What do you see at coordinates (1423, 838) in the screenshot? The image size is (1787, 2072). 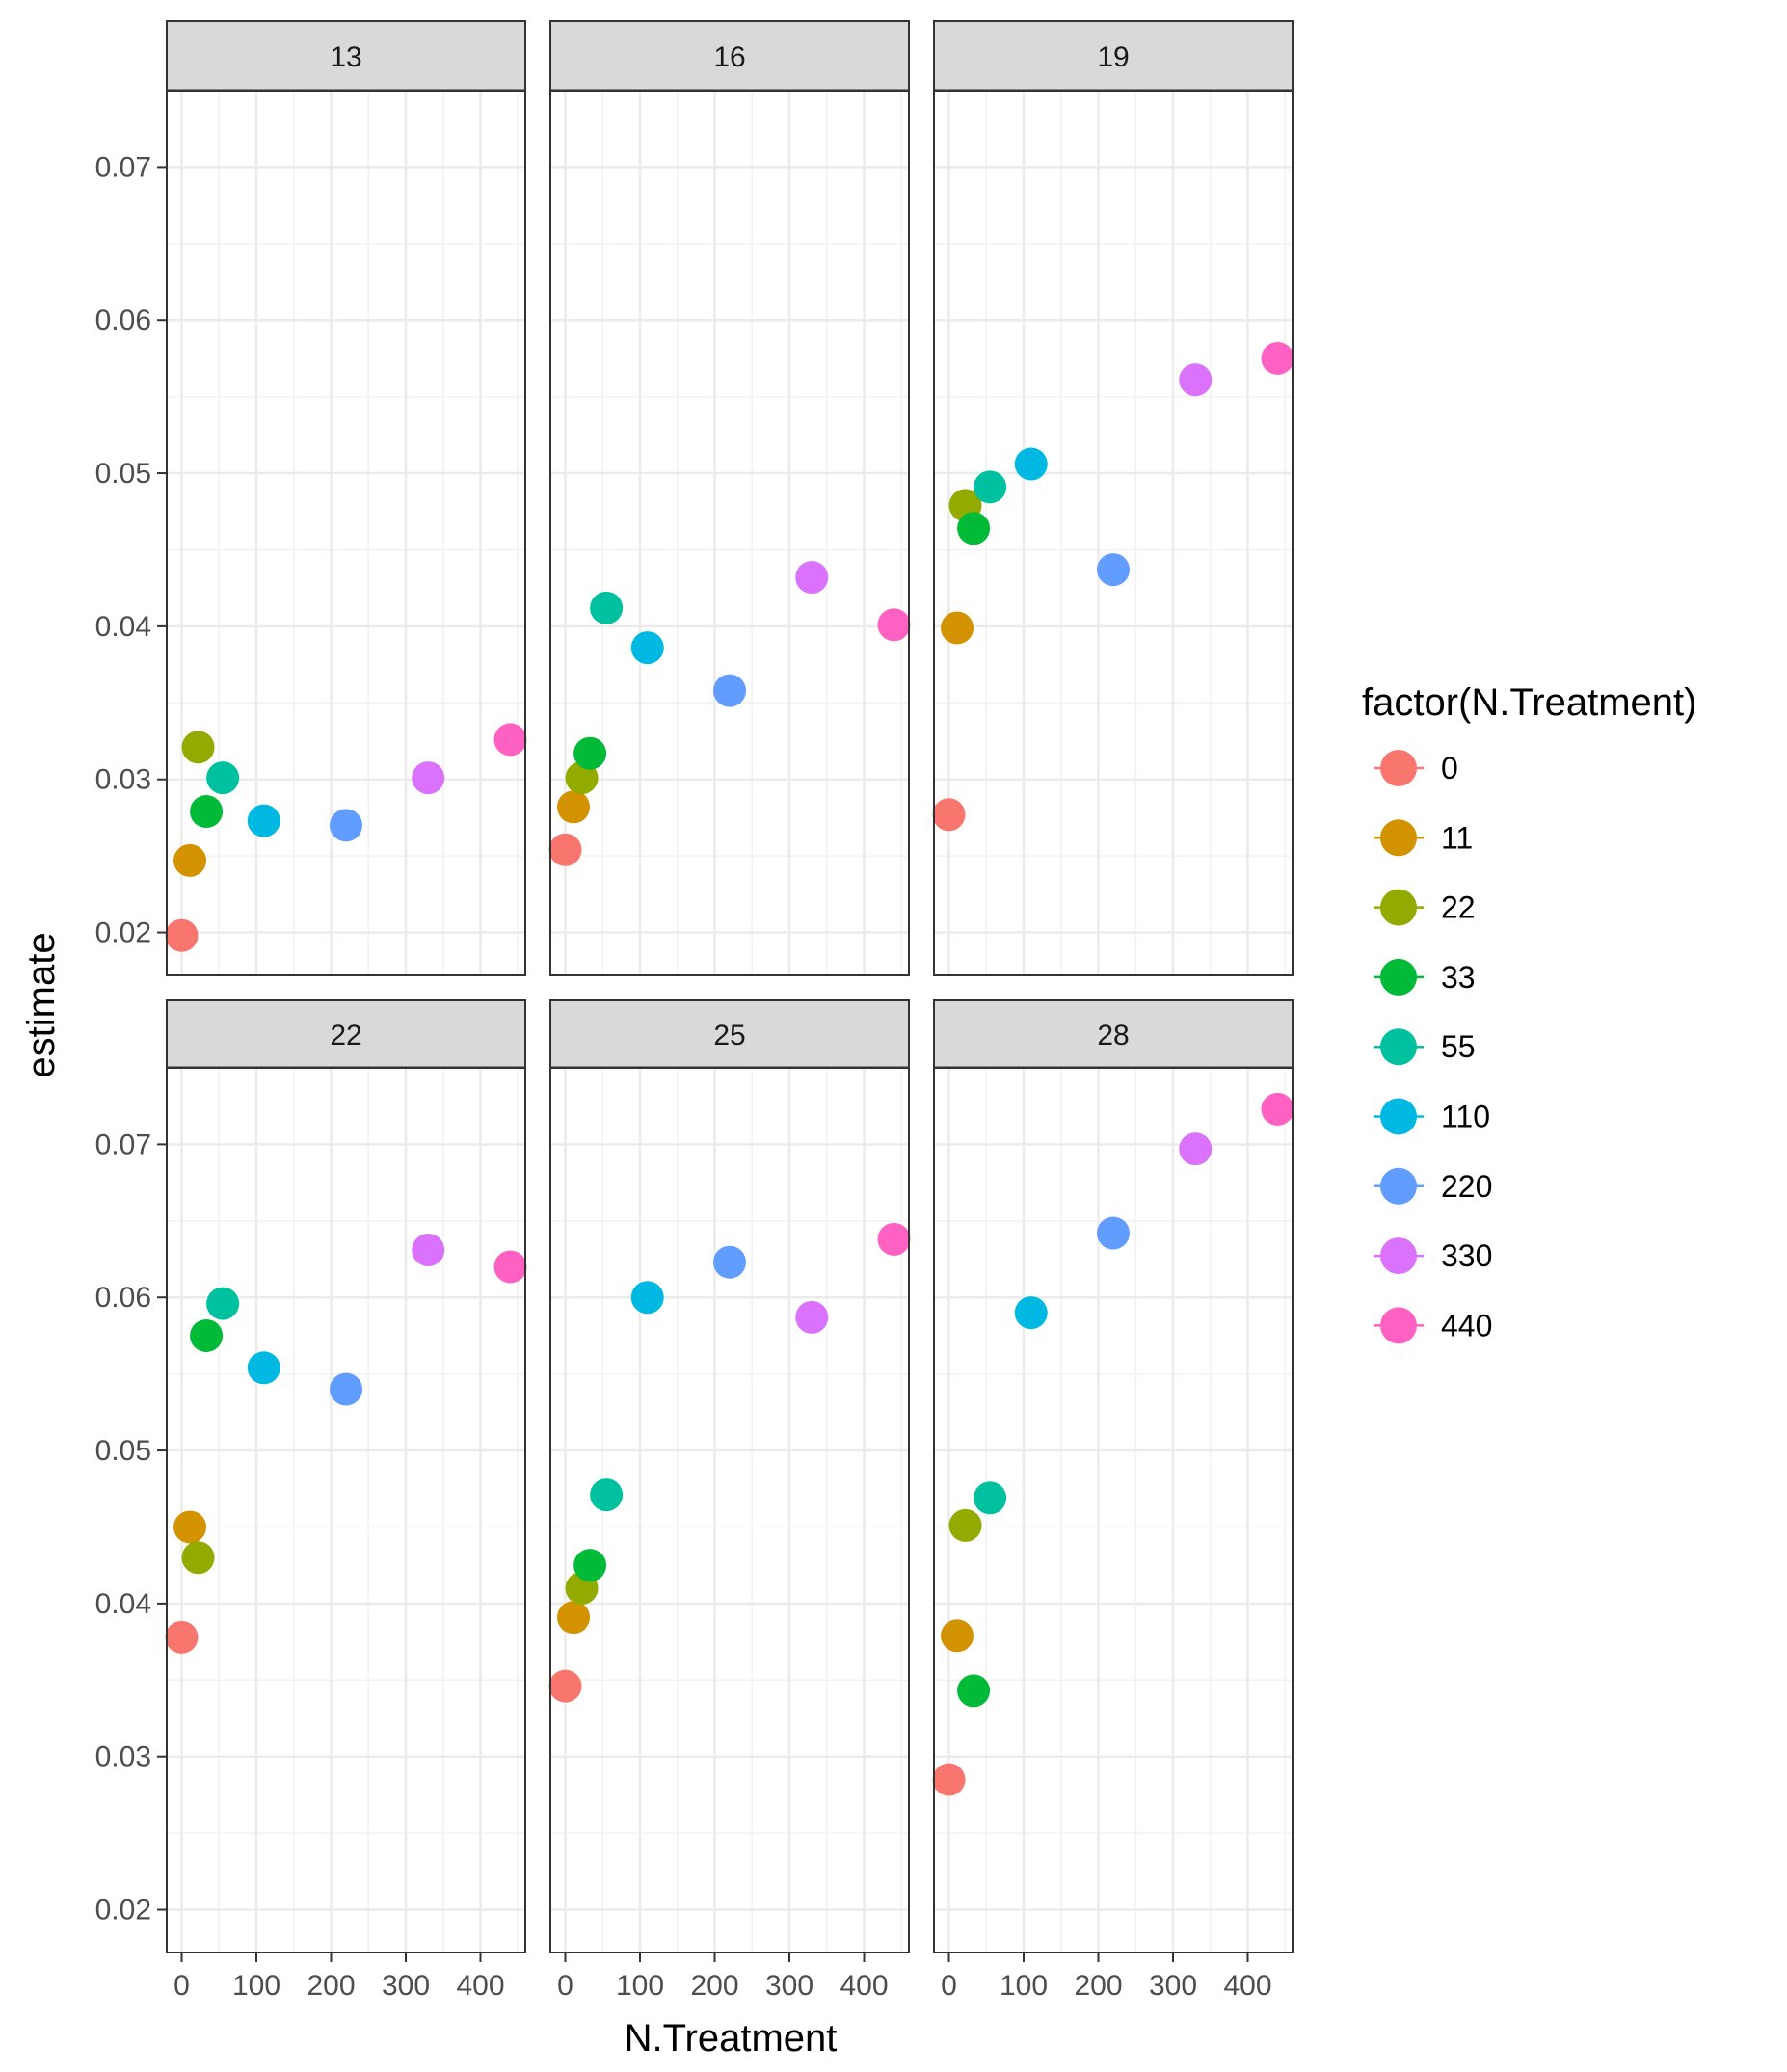 I see `legend-item-11: 11` at bounding box center [1423, 838].